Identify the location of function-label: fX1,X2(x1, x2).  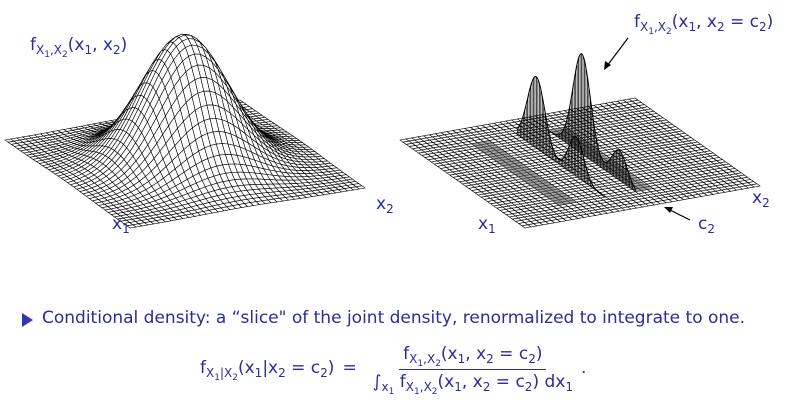
(79, 47).